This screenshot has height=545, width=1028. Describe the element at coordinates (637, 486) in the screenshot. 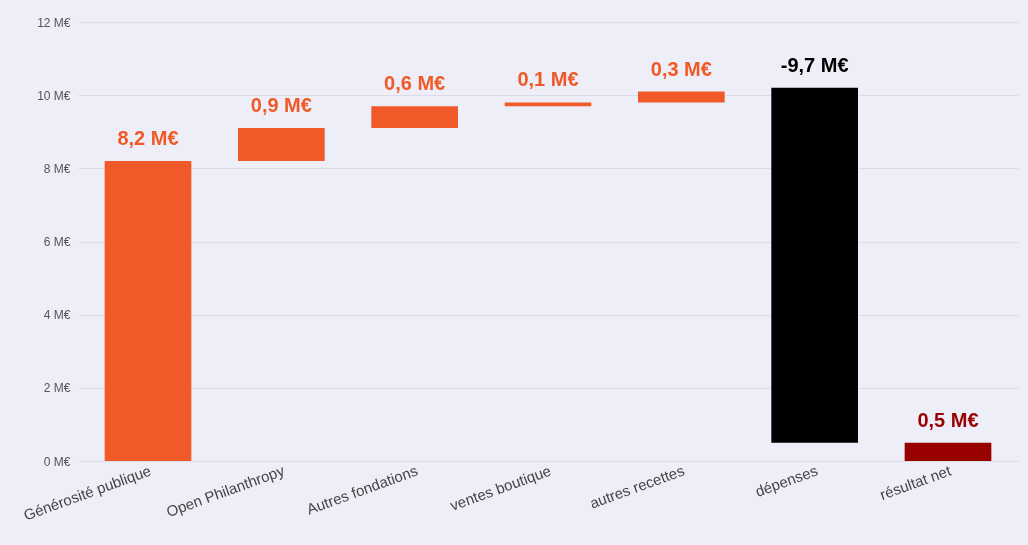

I see `x-tick-label: autres recettes` at that location.